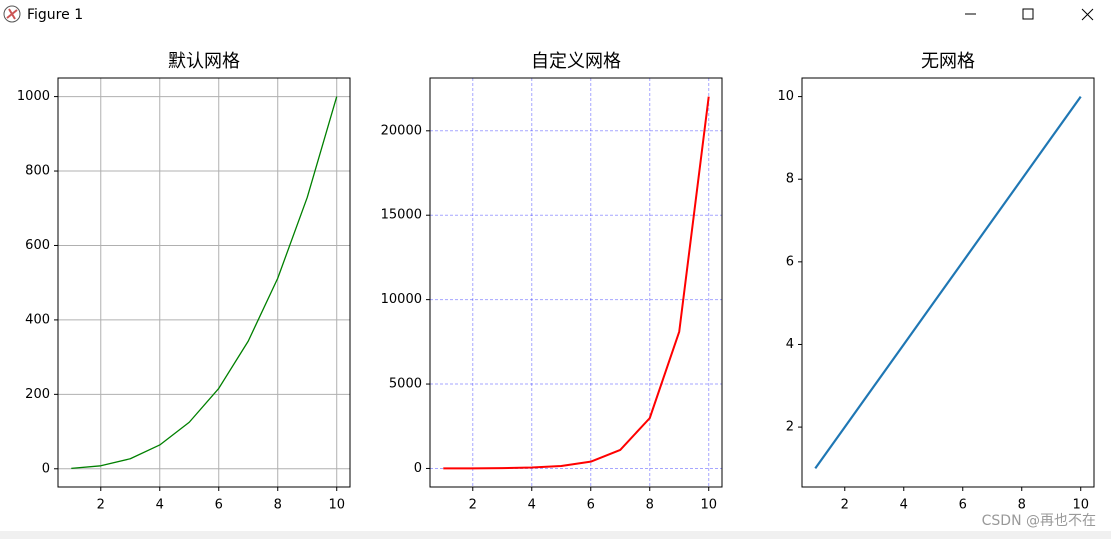  I want to click on y-tick-label: 400, so click(37, 319).